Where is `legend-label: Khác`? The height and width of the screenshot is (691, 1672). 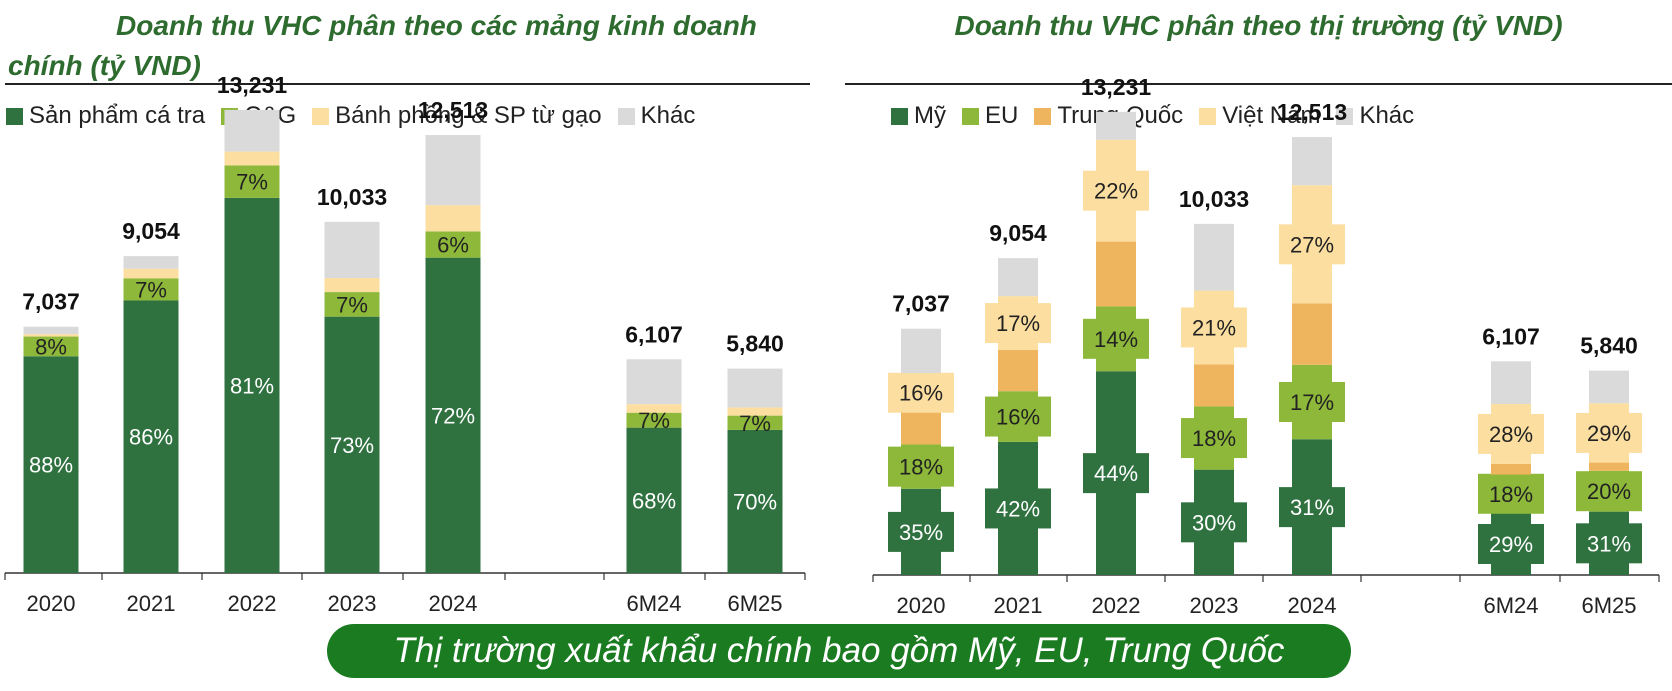
legend-label: Khác is located at coordinates (1387, 115).